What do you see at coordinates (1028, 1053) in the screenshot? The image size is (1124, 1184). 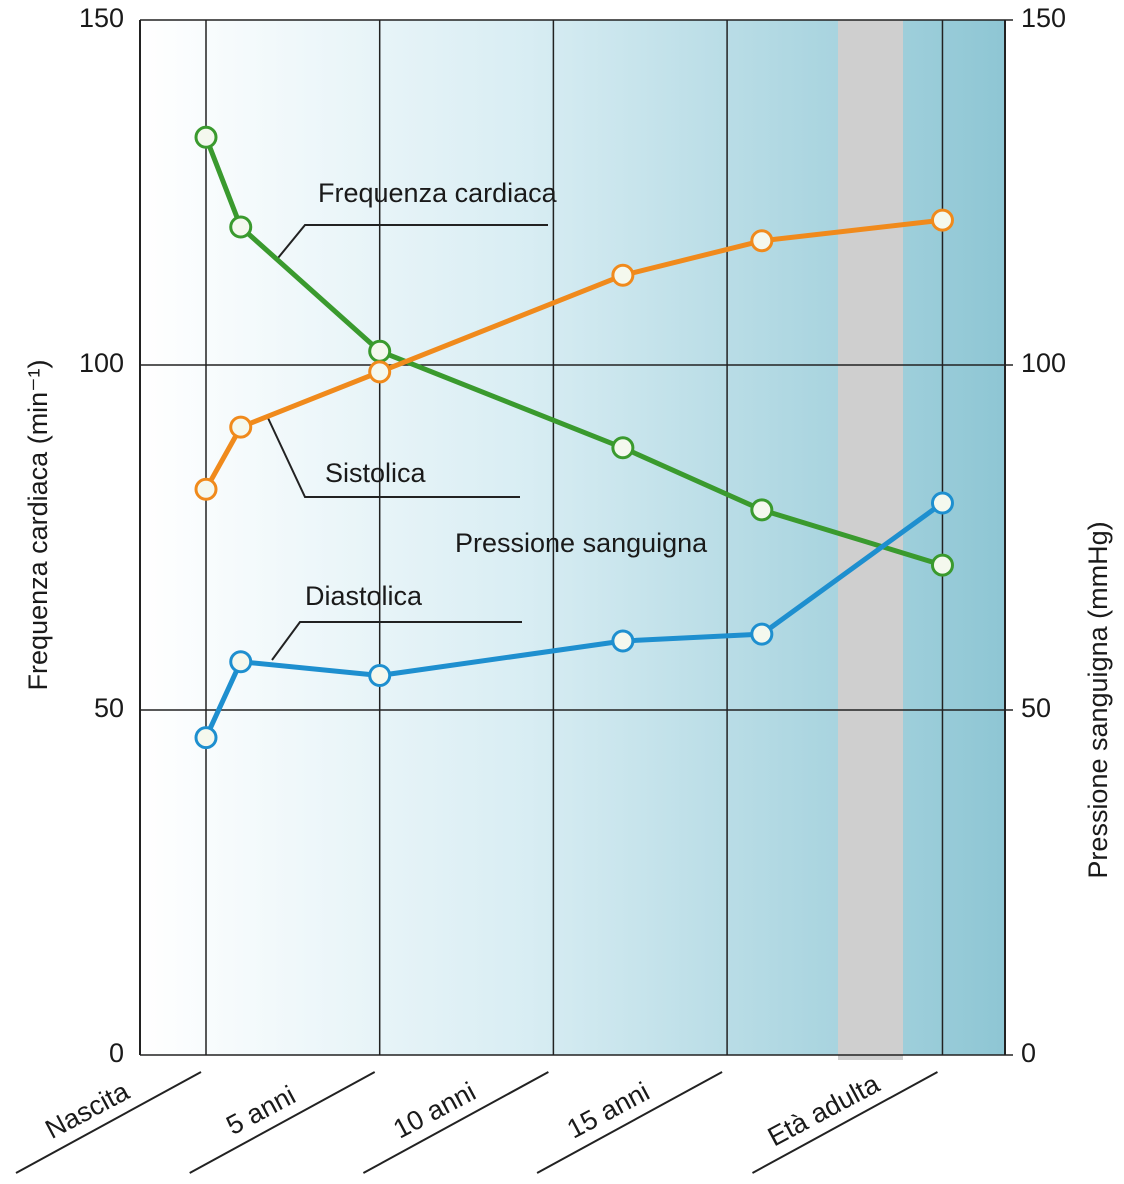 I see `y2-tick-label: 0` at bounding box center [1028, 1053].